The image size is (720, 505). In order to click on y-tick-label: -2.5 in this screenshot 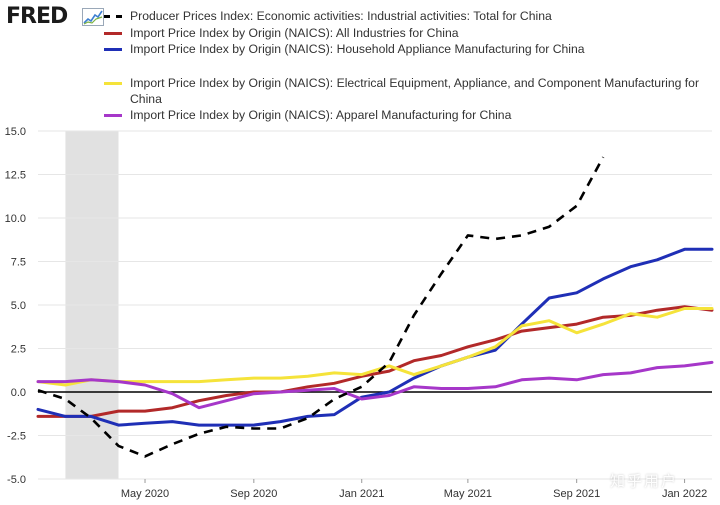, I will do `click(16, 437)`.